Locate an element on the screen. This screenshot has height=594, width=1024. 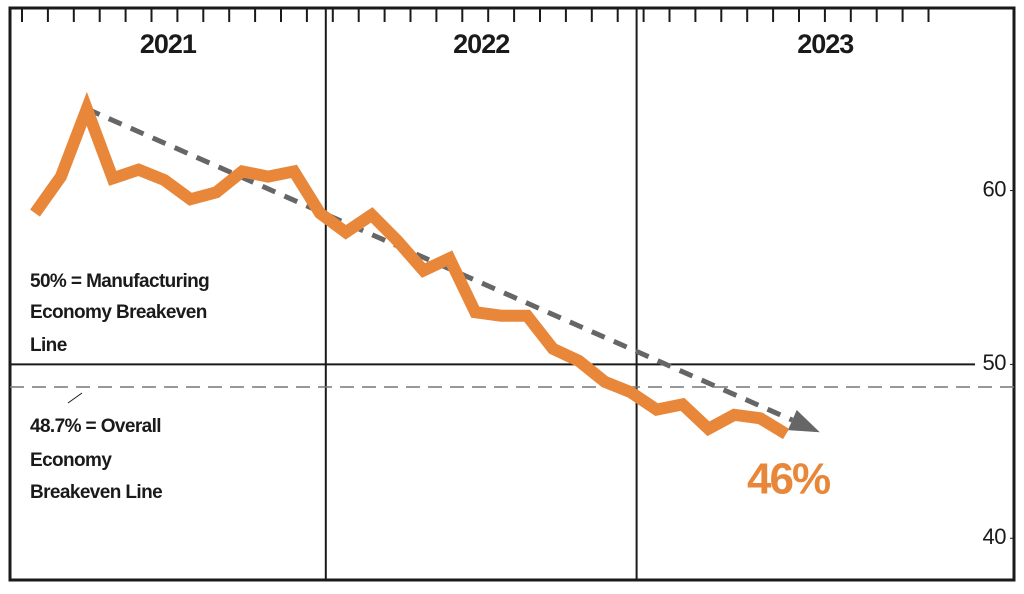
y-tick-label: 60 is located at coordinates (995, 188).